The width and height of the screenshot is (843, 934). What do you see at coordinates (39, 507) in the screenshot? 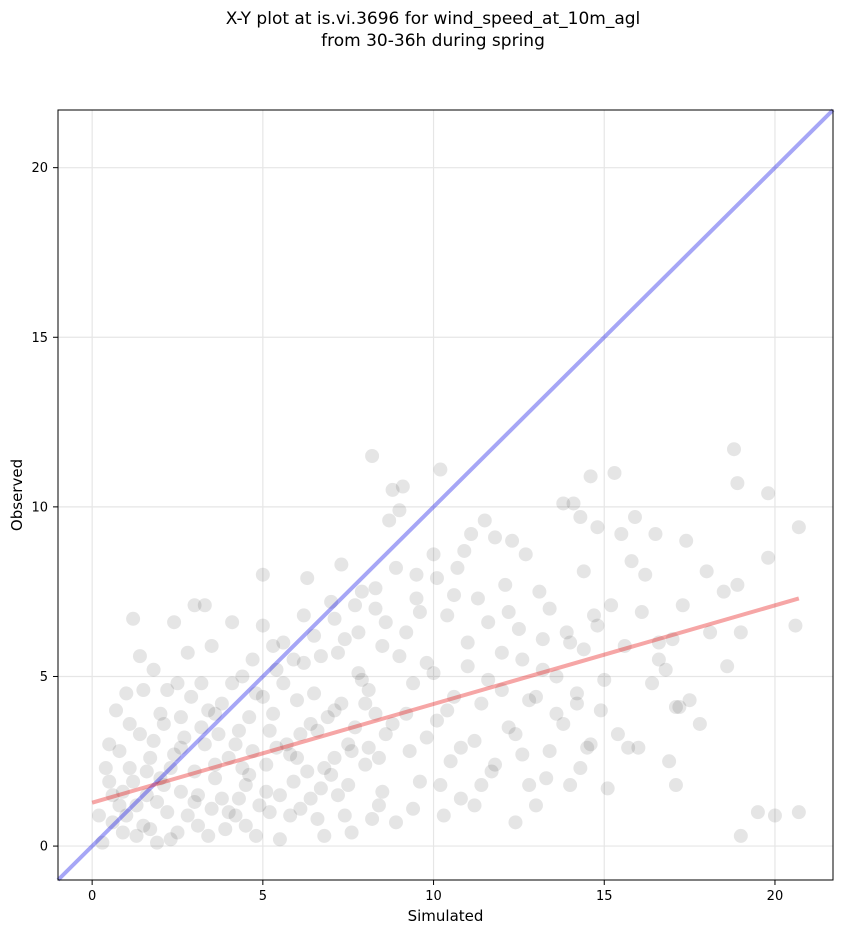
I see `y-tick-label: 10` at bounding box center [39, 507].